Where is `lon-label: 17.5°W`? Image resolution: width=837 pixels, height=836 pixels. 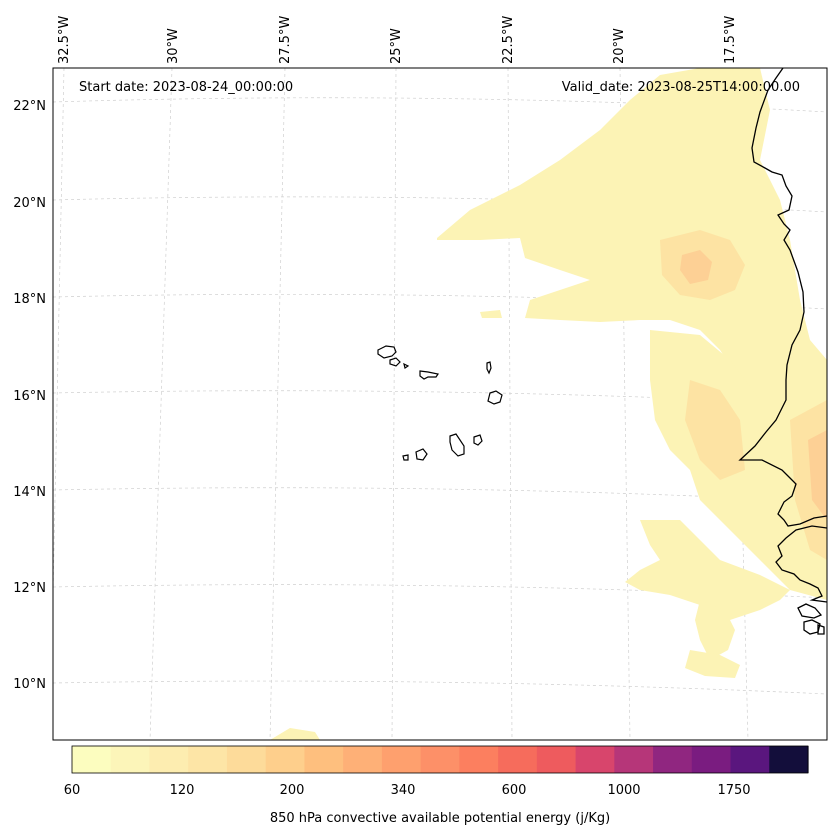 lon-label: 17.5°W is located at coordinates (730, 40).